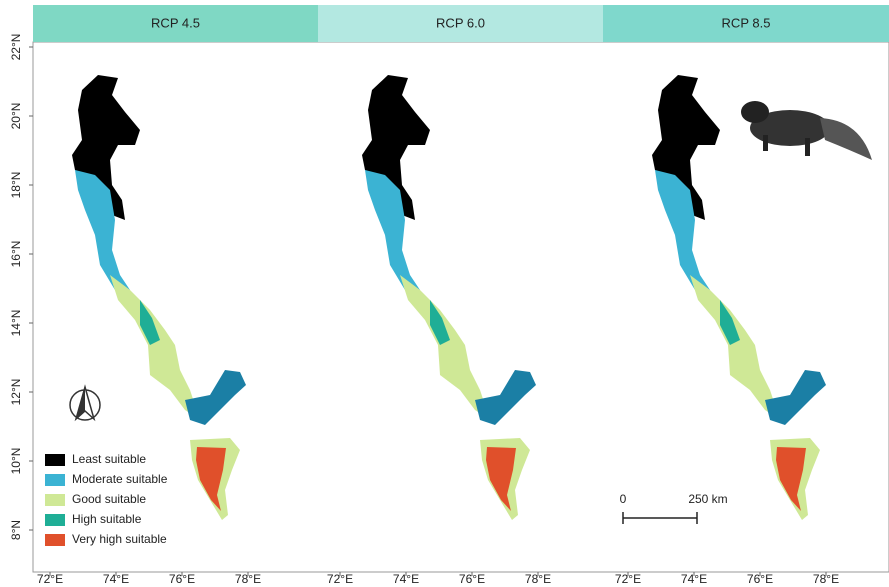  I want to click on legend-label: Least suitable, so click(109, 459).